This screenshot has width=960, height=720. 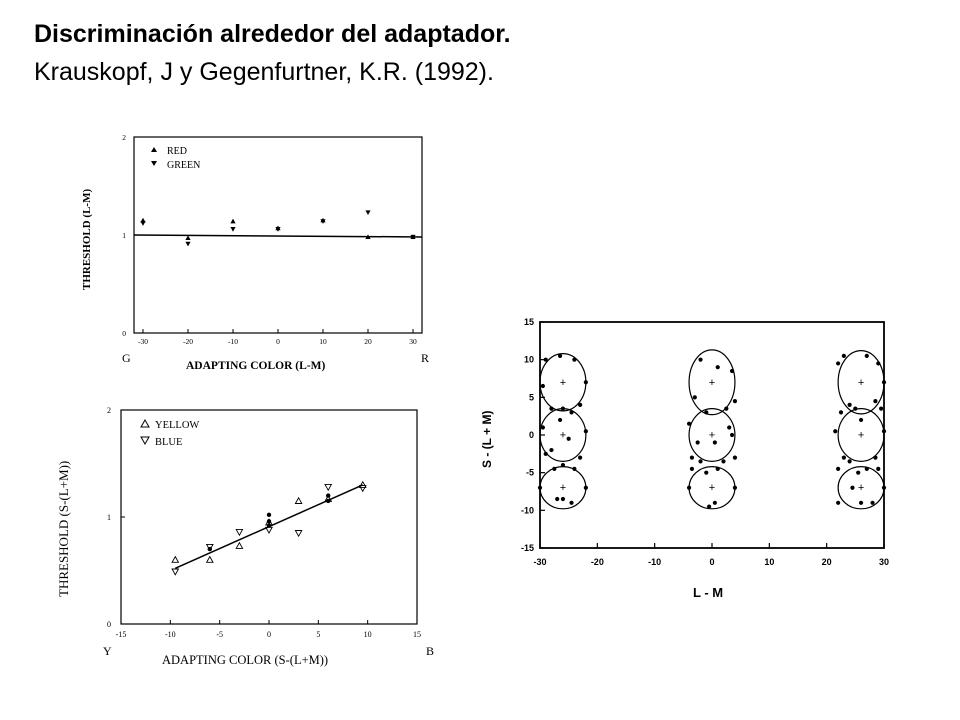 What do you see at coordinates (109, 517) in the screenshot?
I see `chart-s-ytick-label: 1` at bounding box center [109, 517].